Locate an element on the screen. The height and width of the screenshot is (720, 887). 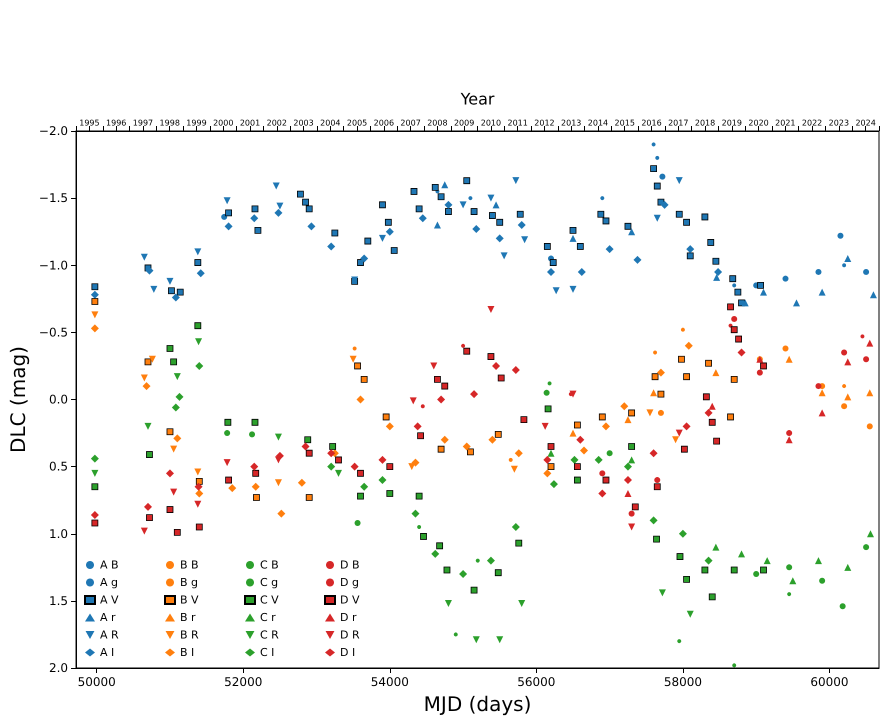
x-tick-label: 54000 is located at coordinates (389, 682).